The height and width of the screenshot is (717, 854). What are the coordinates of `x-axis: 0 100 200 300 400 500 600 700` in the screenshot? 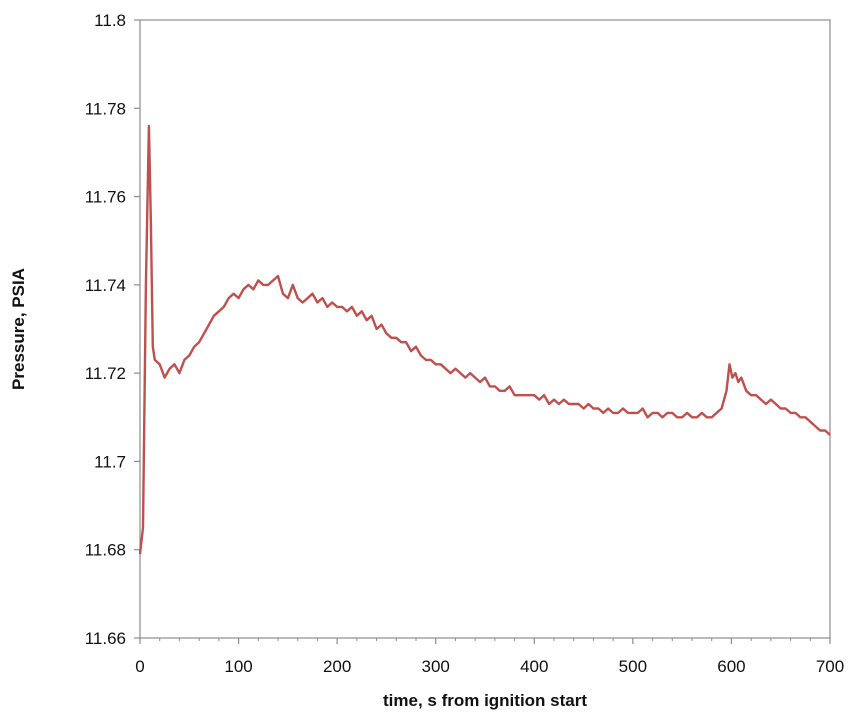 It's located at (489, 657).